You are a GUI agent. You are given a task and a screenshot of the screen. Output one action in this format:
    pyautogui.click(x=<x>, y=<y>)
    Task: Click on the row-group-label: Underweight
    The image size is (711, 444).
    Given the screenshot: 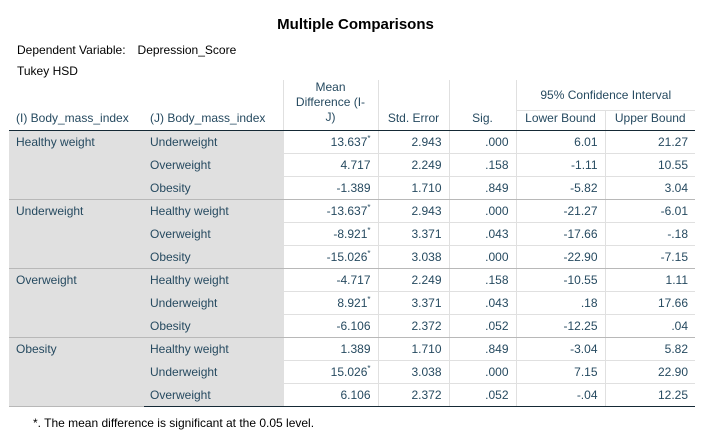 What is the action you would take?
    pyautogui.click(x=76, y=234)
    